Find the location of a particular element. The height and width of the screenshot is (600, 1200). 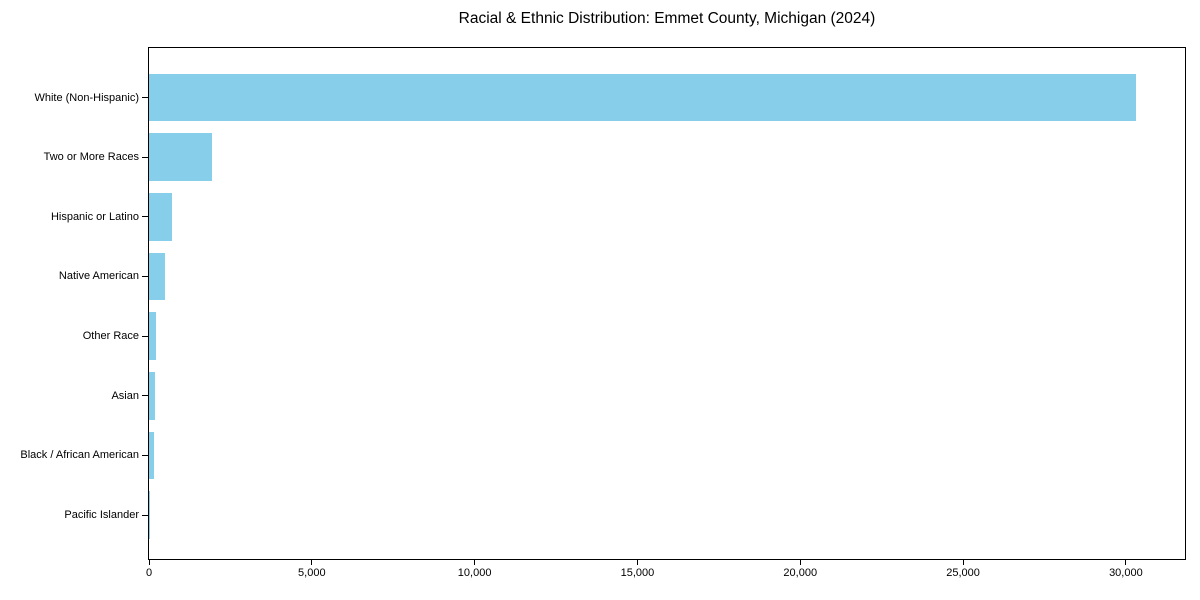

x-axis-tick-label: 10,000 is located at coordinates (474, 573).